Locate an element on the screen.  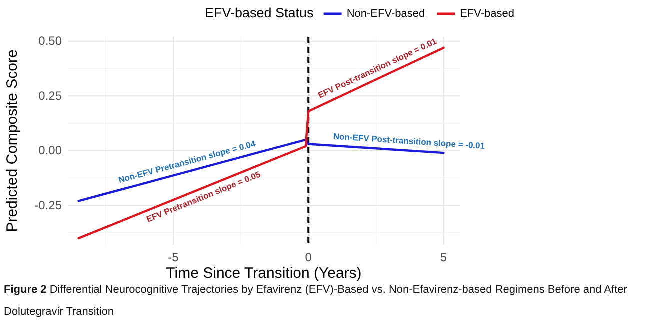
x-tick-label: -5 is located at coordinates (174, 257).